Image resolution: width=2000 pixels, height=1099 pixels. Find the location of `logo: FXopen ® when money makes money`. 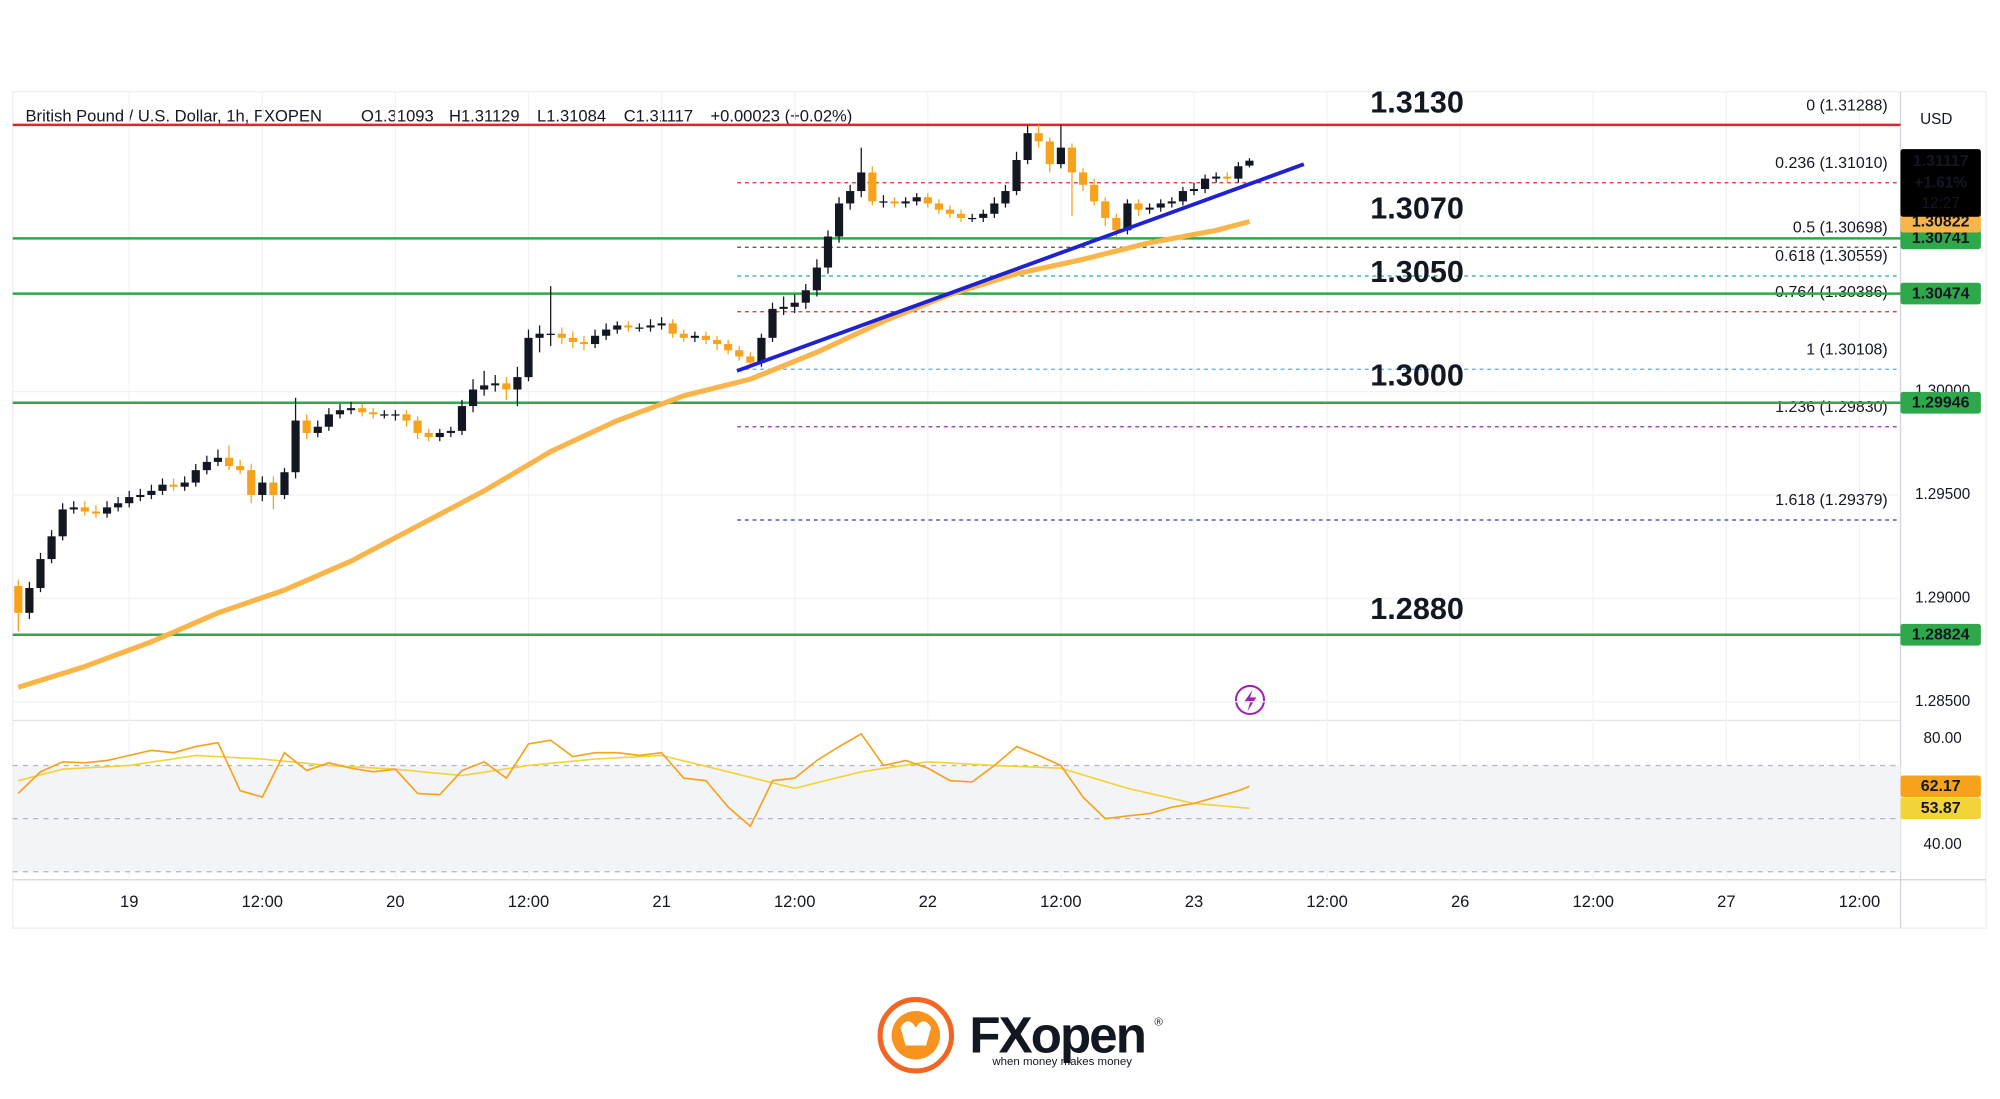

logo: FXopen ® when money makes money is located at coordinates (1020, 1035).